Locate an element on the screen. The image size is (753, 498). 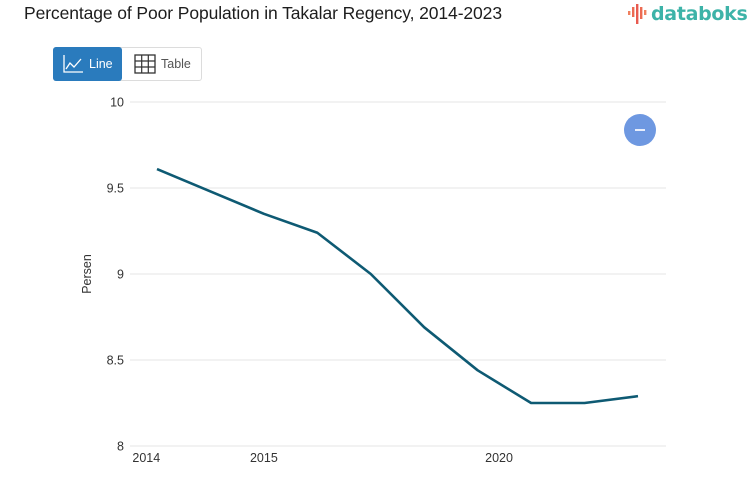
table-grid-icon is located at coordinates (145, 64).